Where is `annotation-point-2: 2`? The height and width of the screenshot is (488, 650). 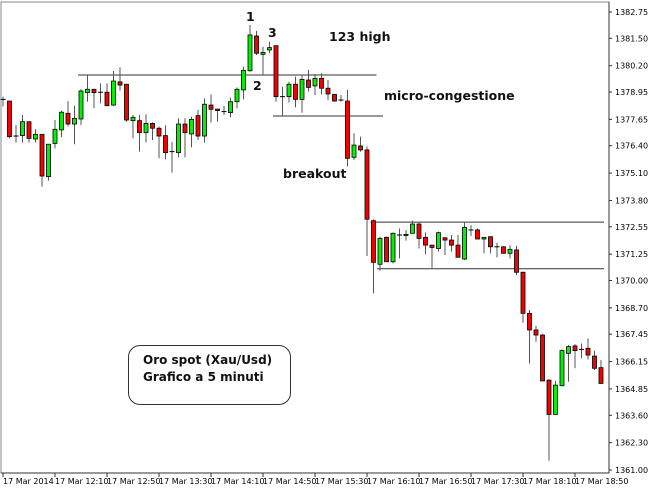
annotation-point-2: 2 is located at coordinates (257, 85).